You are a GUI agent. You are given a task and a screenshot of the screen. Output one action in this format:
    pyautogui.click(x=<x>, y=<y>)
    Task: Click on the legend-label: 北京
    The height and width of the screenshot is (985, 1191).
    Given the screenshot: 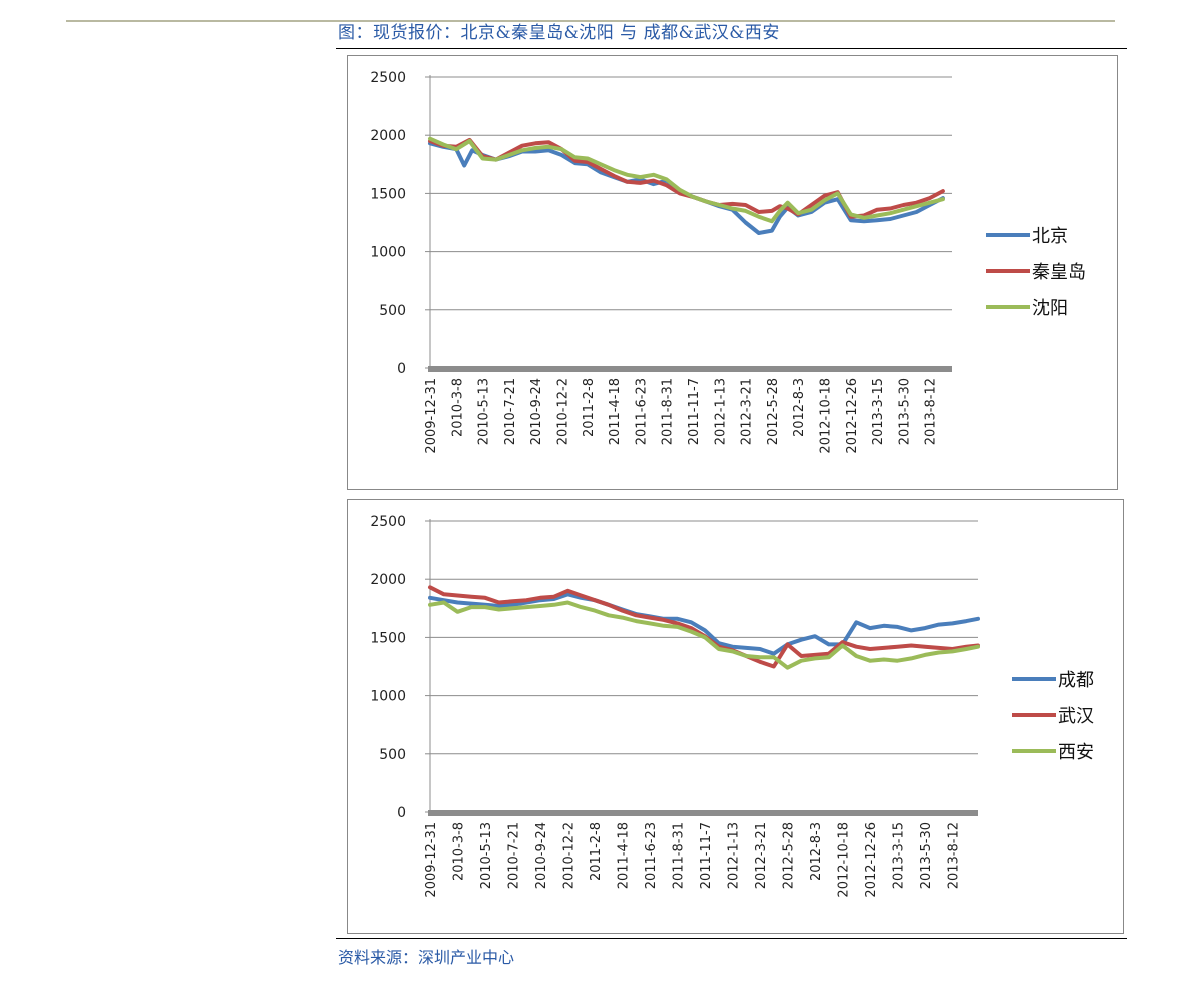 What is the action you would take?
    pyautogui.click(x=1050, y=236)
    